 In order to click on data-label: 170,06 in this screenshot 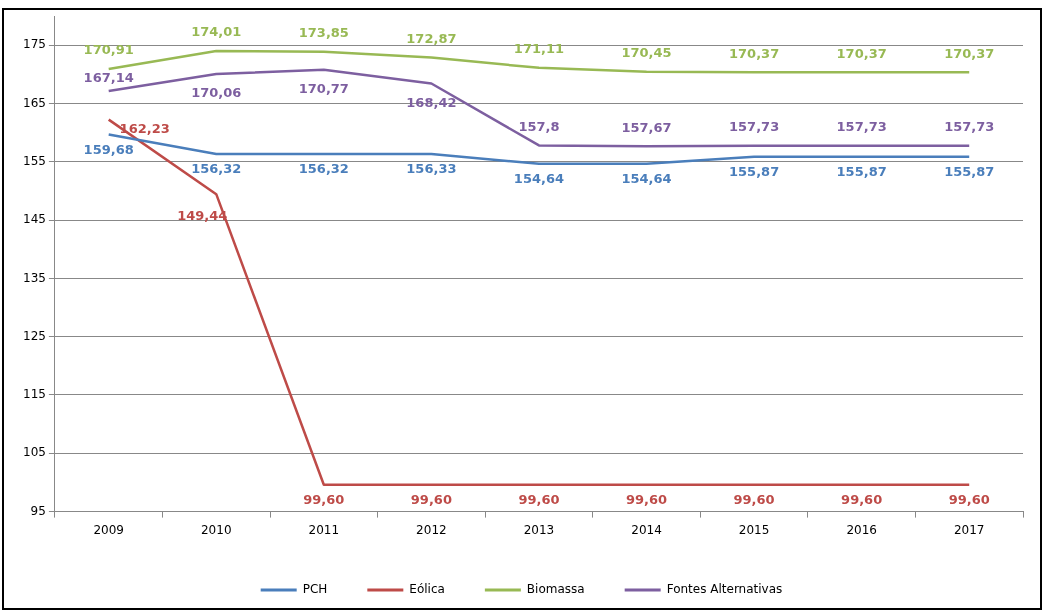, I will do `click(216, 93)`.